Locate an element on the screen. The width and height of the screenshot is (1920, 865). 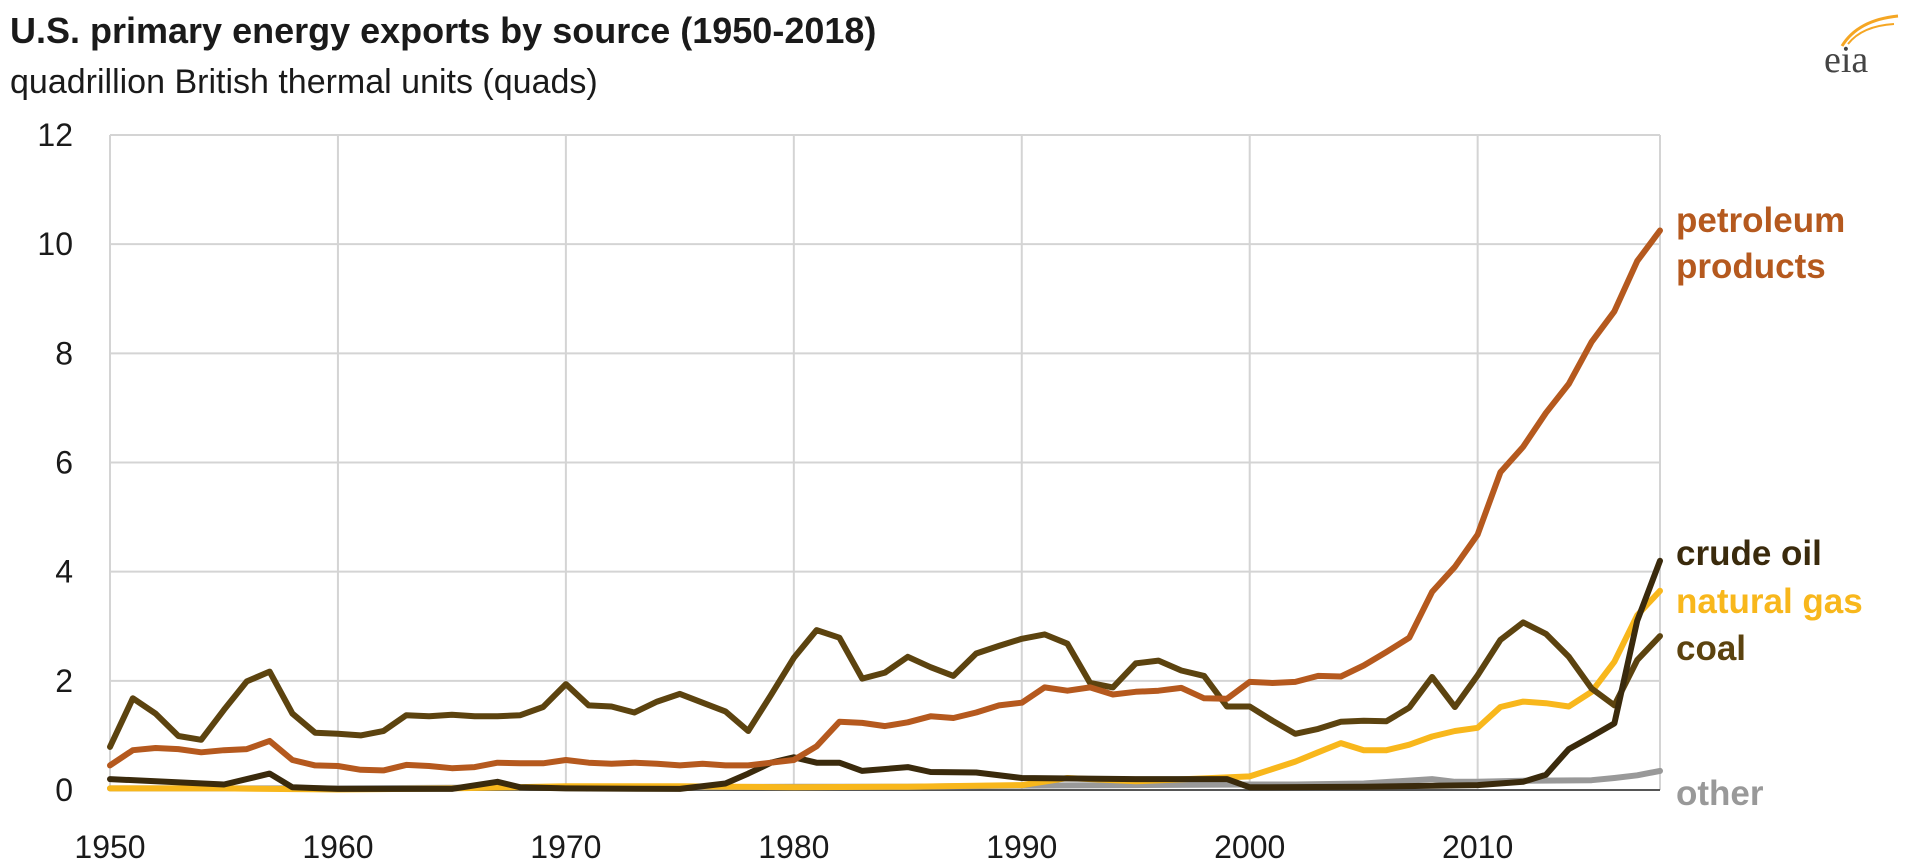
series-label-crude_oil: crude oil is located at coordinates (1749, 553).